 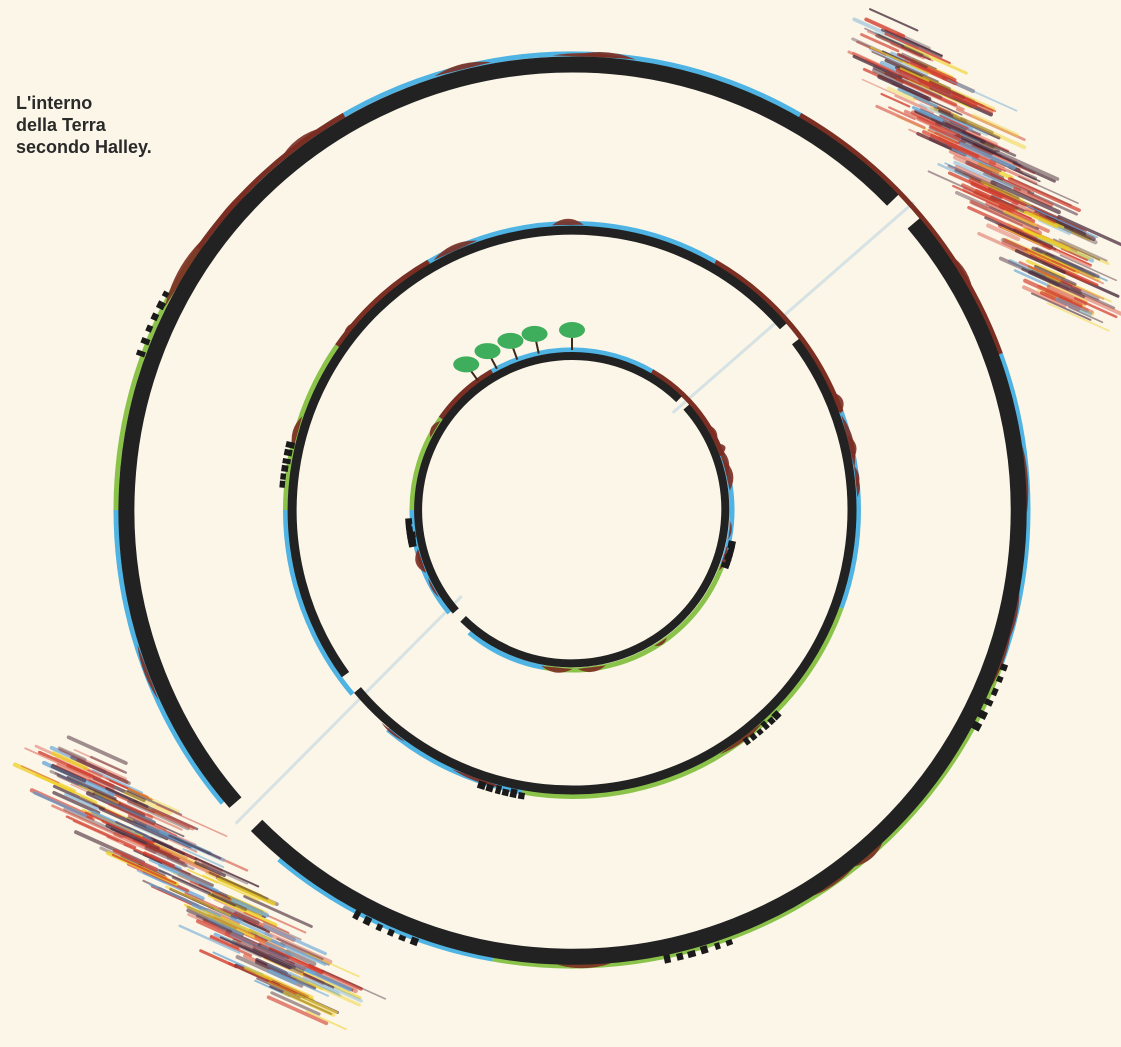 I want to click on inner-shell-mountains, so click(x=574, y=547).